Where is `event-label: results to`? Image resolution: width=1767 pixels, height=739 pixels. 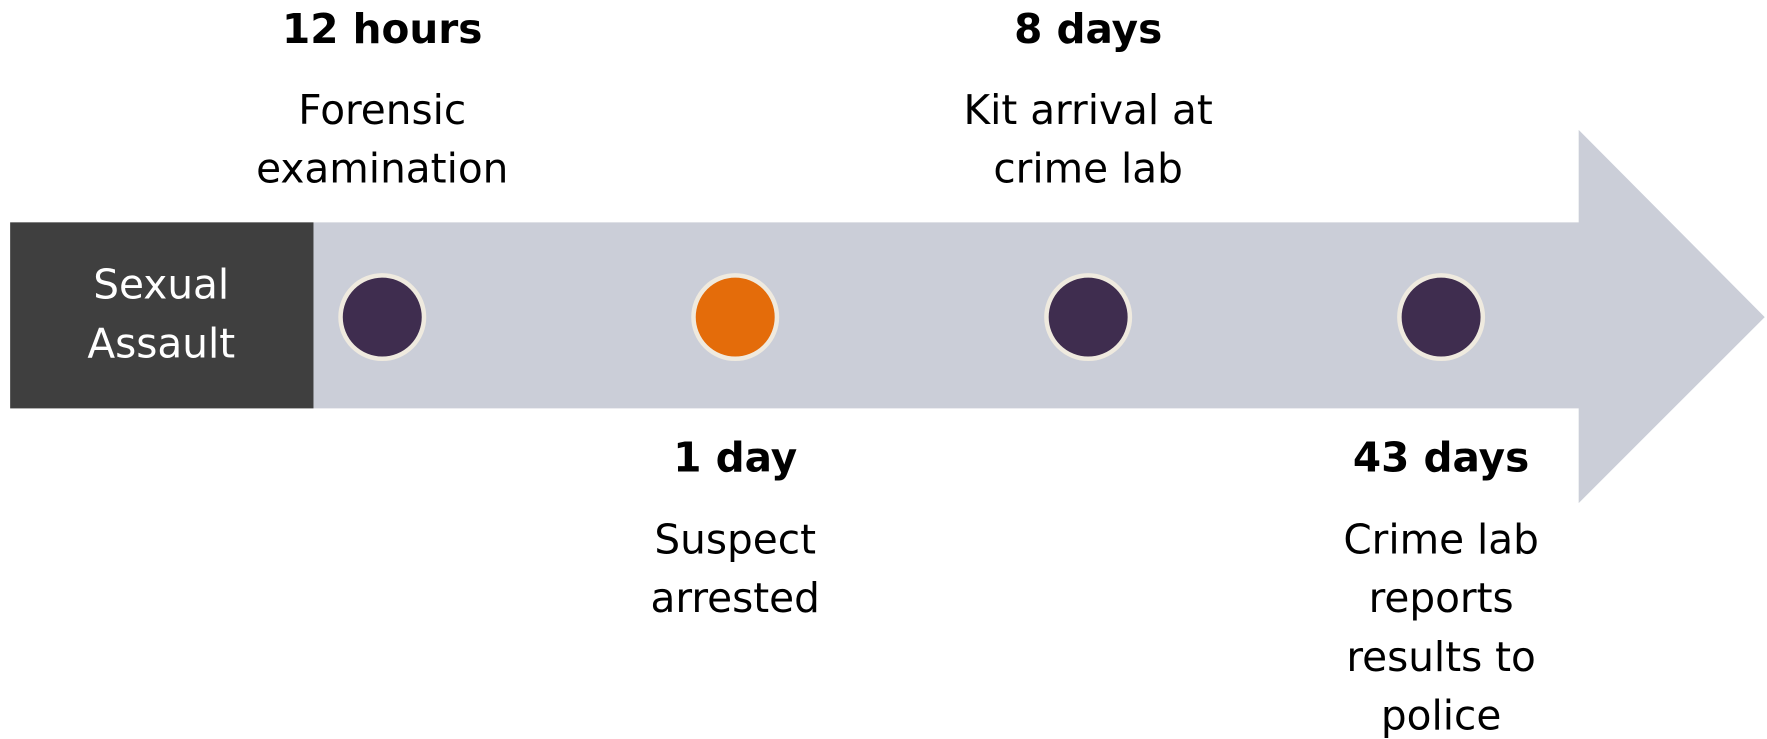 event-label: results to is located at coordinates (1441, 657).